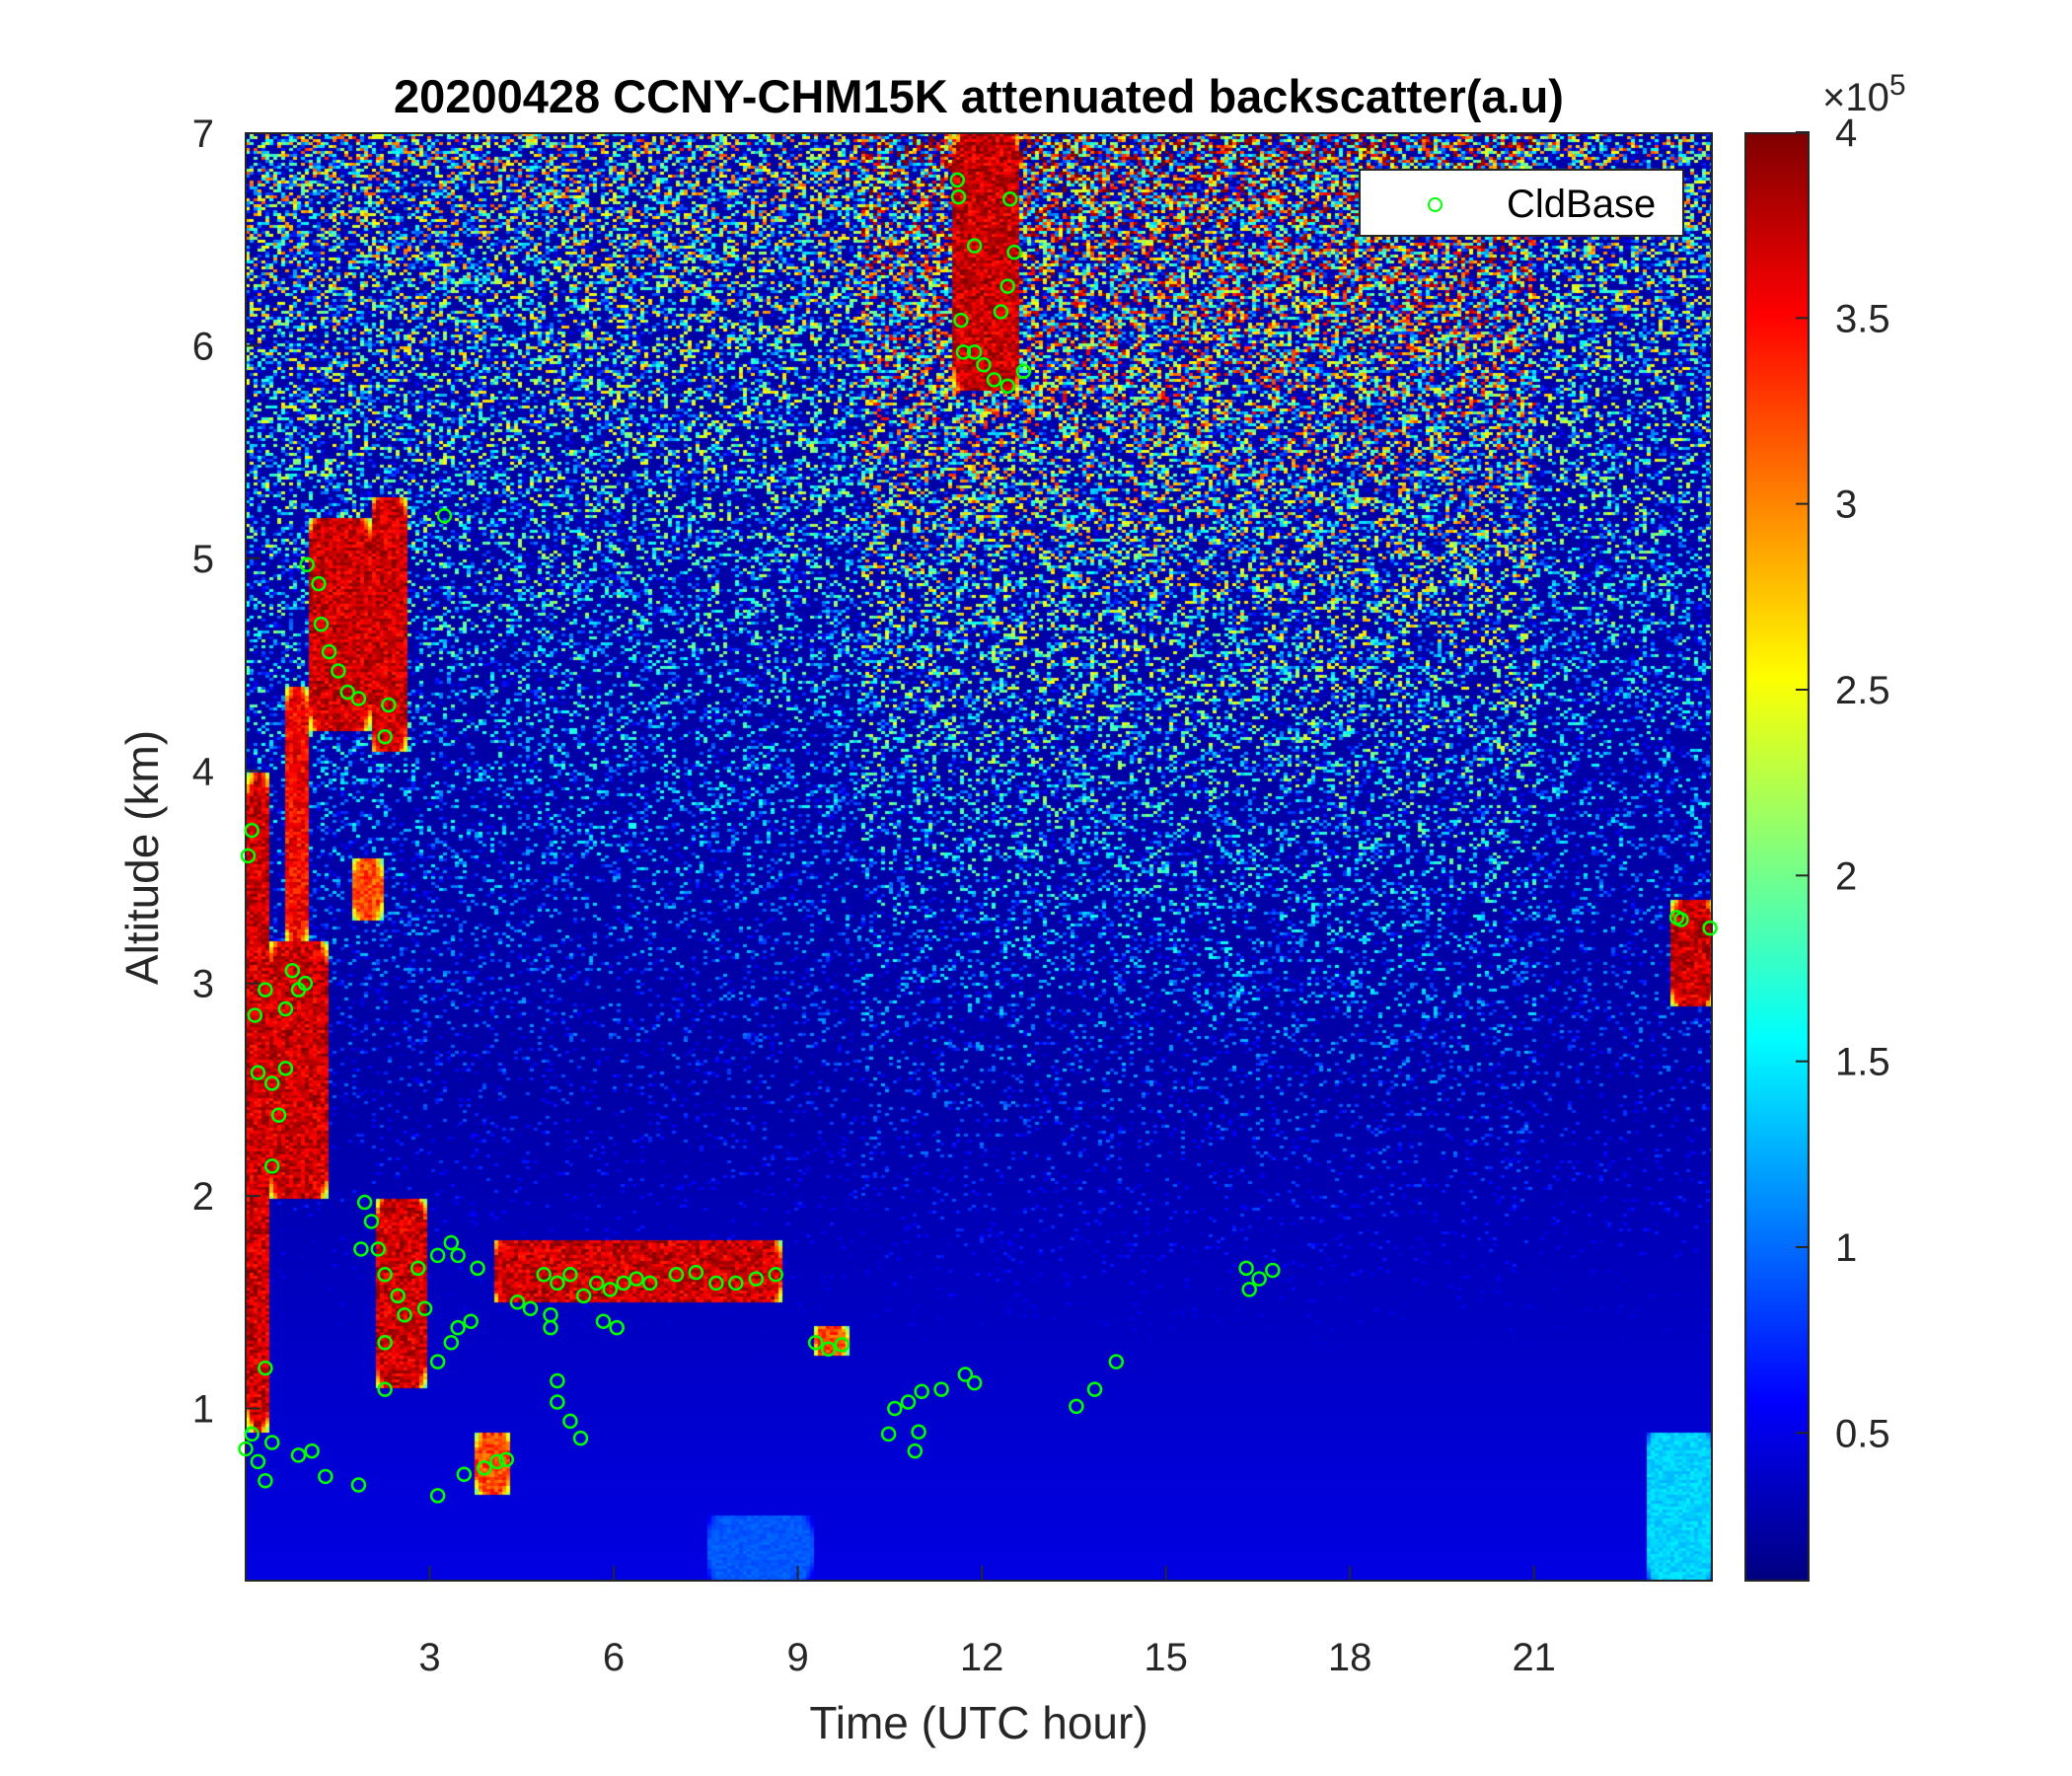 The width and height of the screenshot is (2072, 1776). I want to click on colorbar-tick-label: 1.5, so click(1862, 1062).